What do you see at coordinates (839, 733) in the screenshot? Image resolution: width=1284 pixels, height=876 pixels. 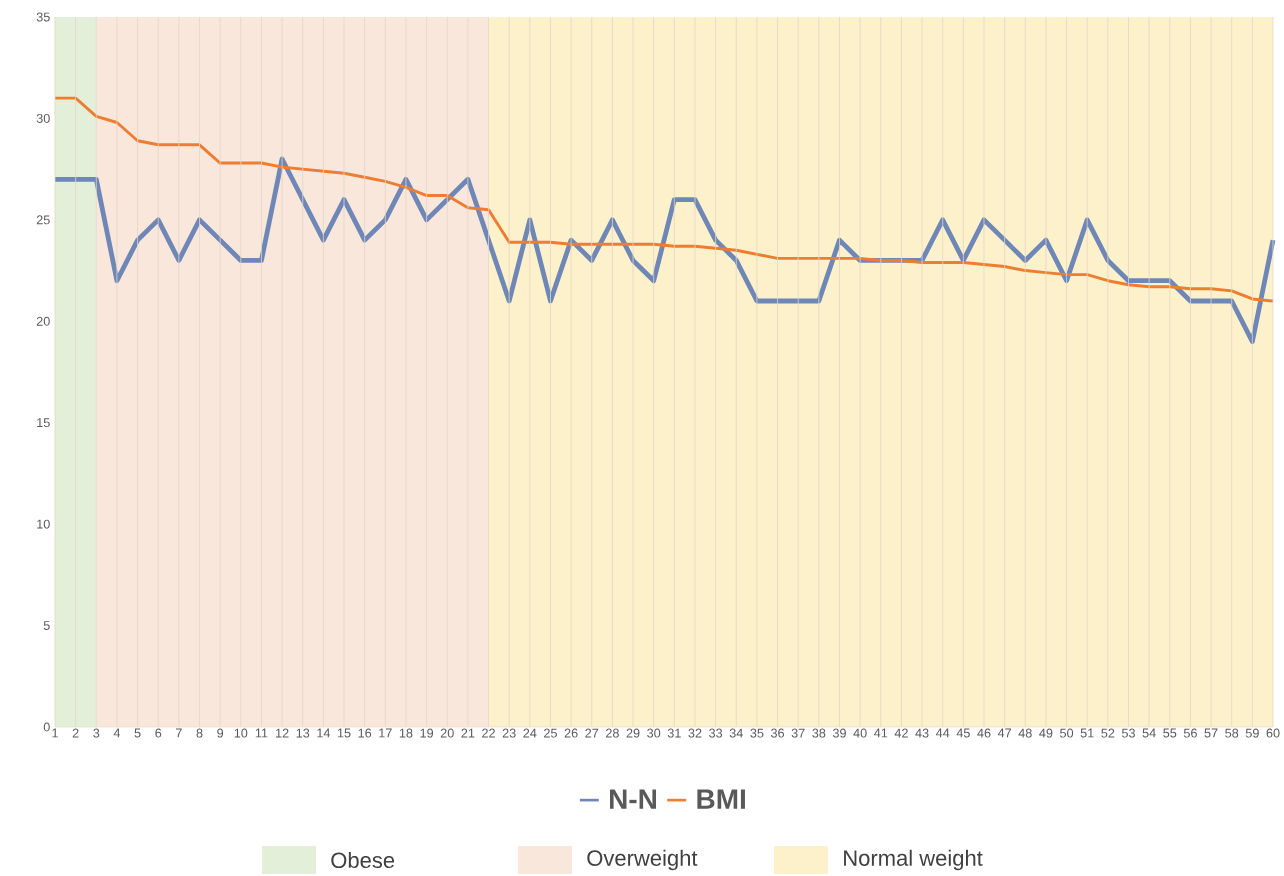 I see `x-tick-label: 39` at bounding box center [839, 733].